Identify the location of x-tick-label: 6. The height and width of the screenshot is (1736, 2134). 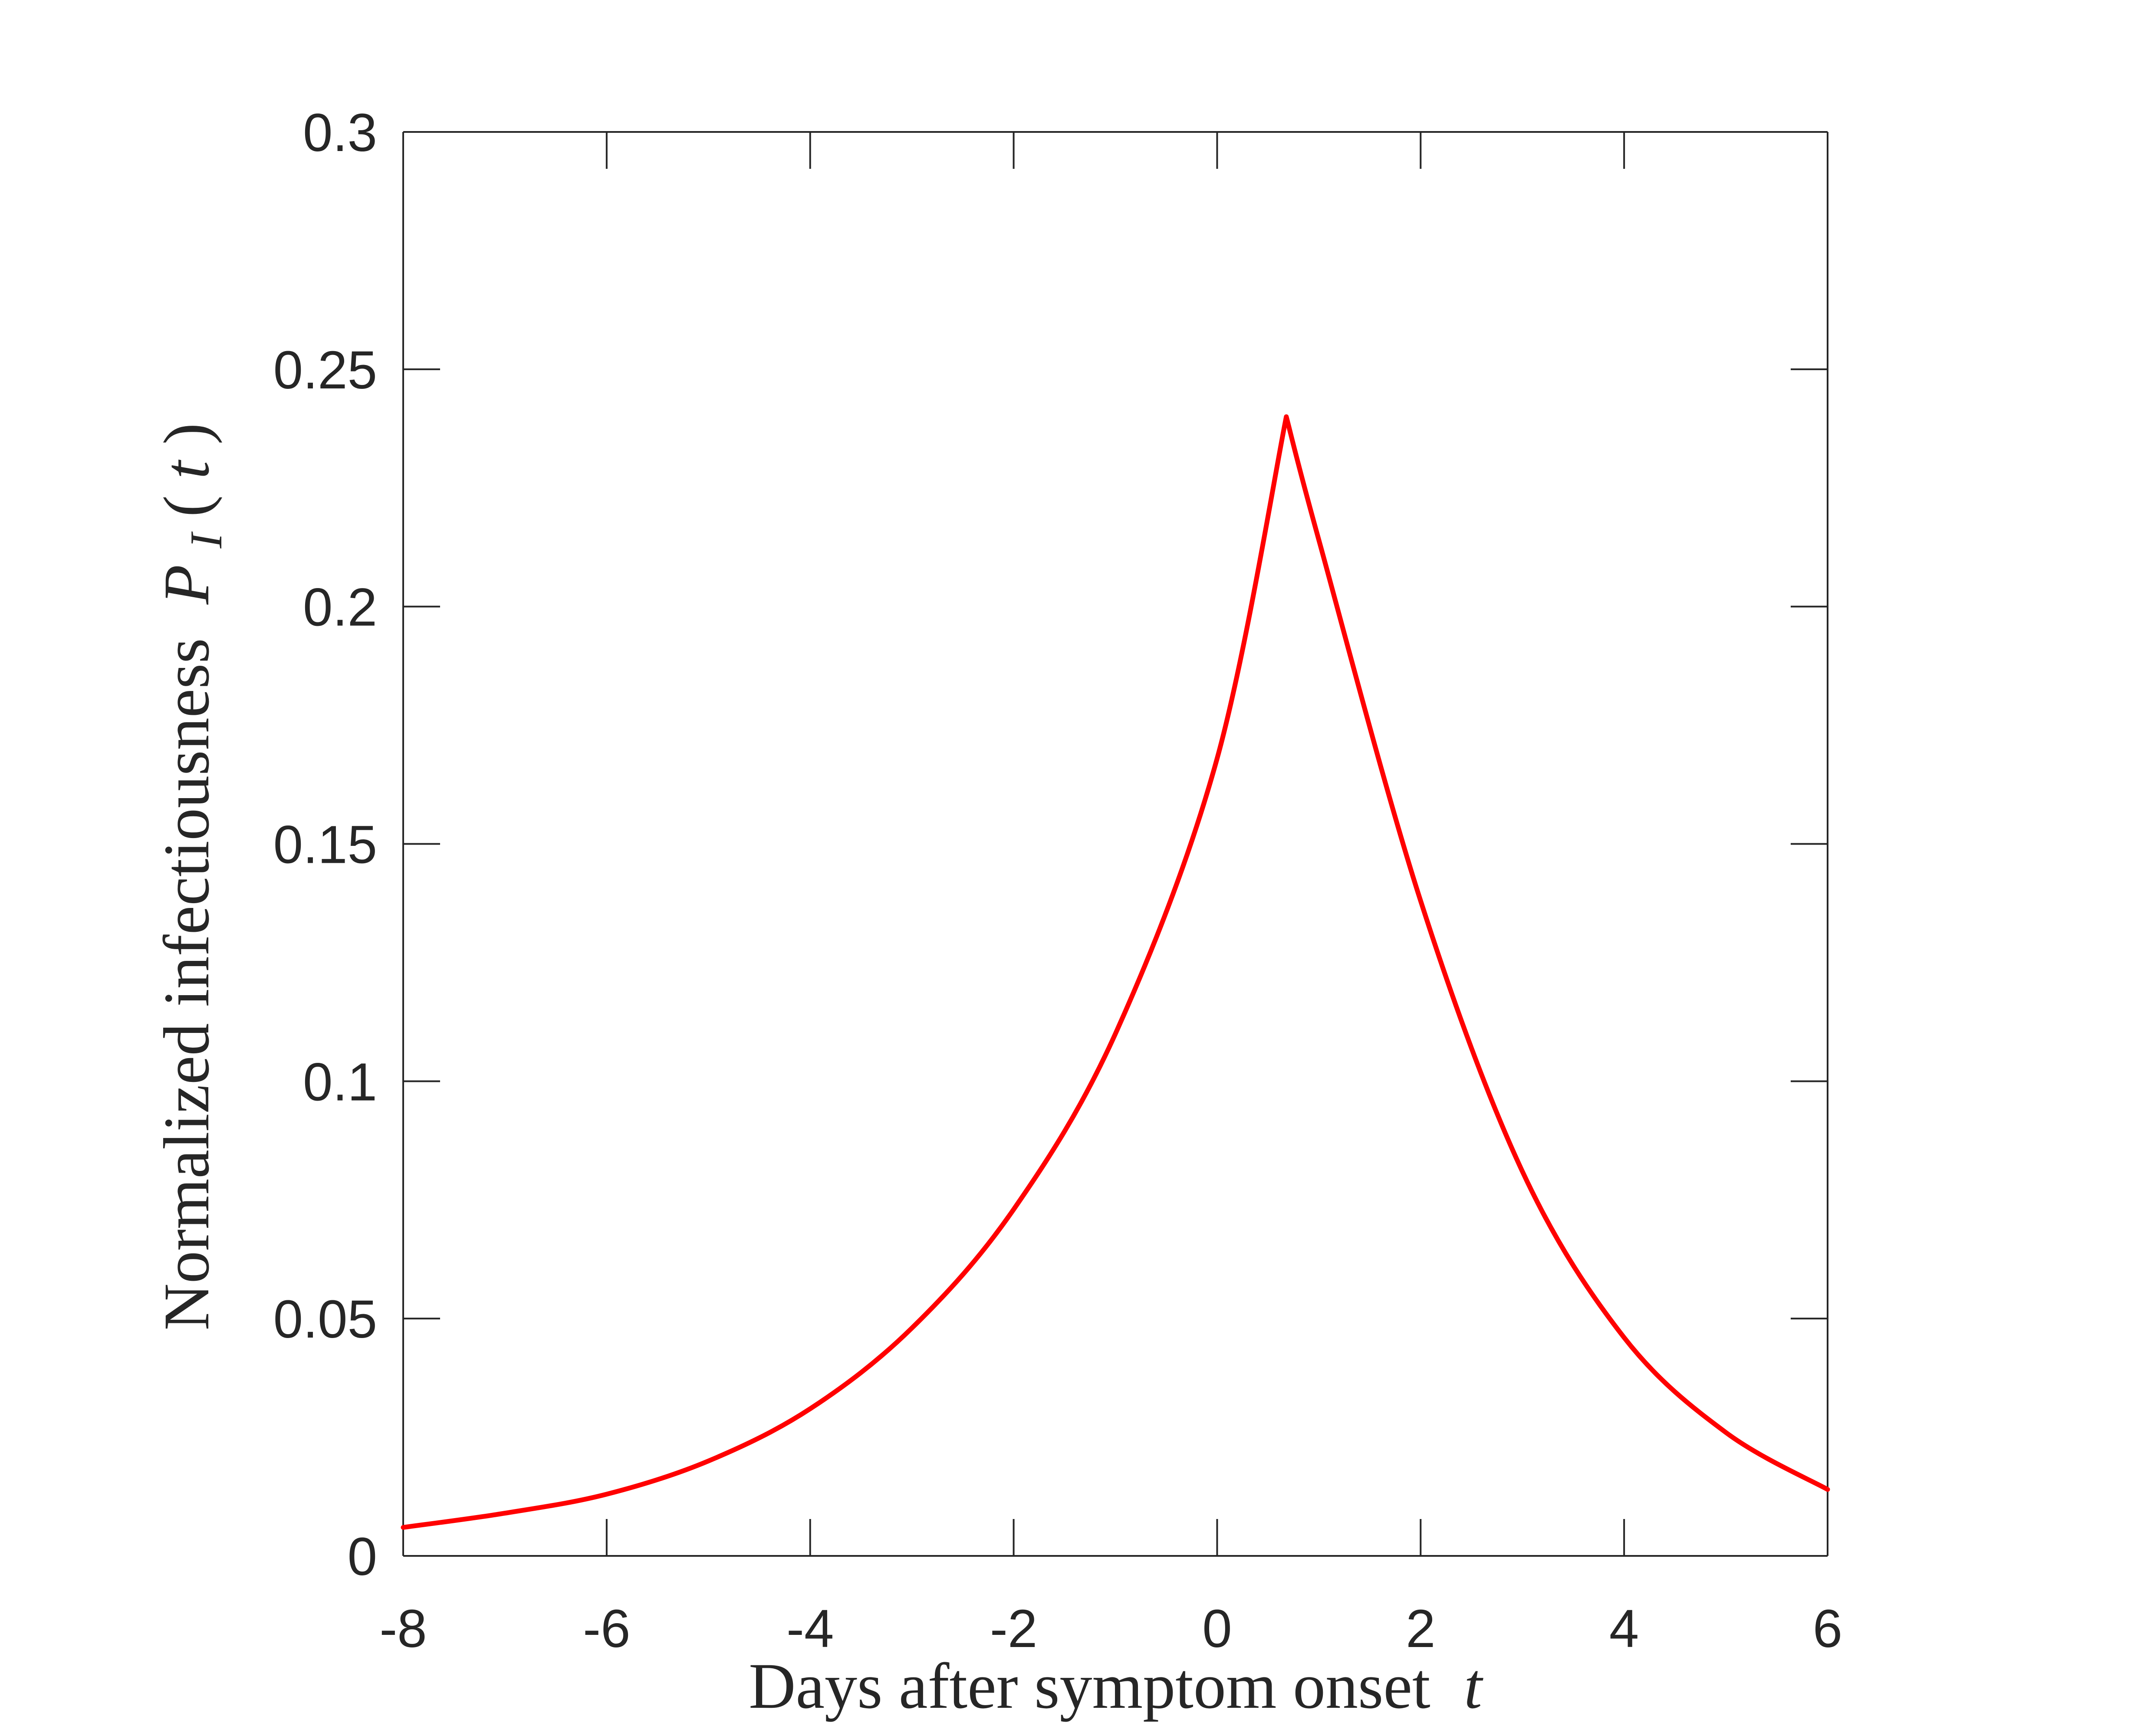
(1827, 1629).